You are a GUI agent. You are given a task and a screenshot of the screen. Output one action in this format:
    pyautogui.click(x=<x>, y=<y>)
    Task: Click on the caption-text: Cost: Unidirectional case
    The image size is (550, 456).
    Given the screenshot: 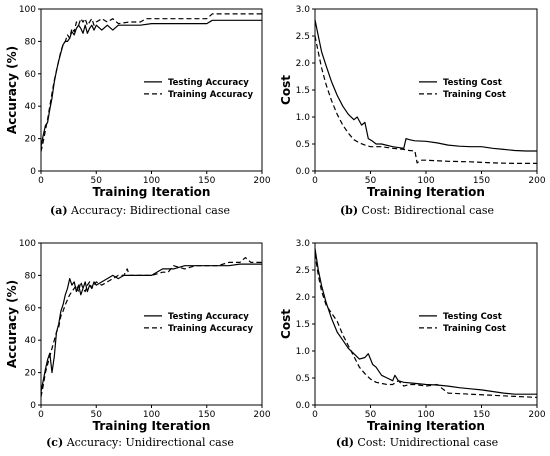 What is the action you would take?
    pyautogui.click(x=428, y=442)
    